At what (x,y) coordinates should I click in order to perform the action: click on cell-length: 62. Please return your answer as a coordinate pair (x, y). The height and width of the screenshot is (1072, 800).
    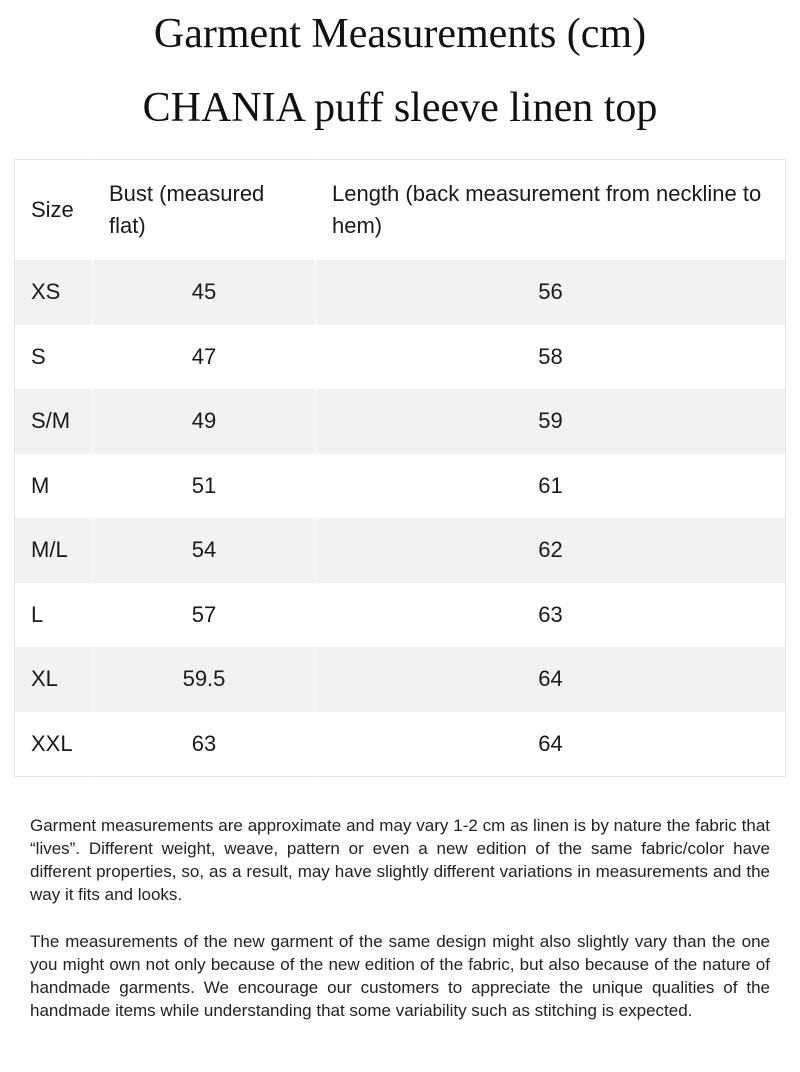
    Looking at the image, I should click on (550, 550).